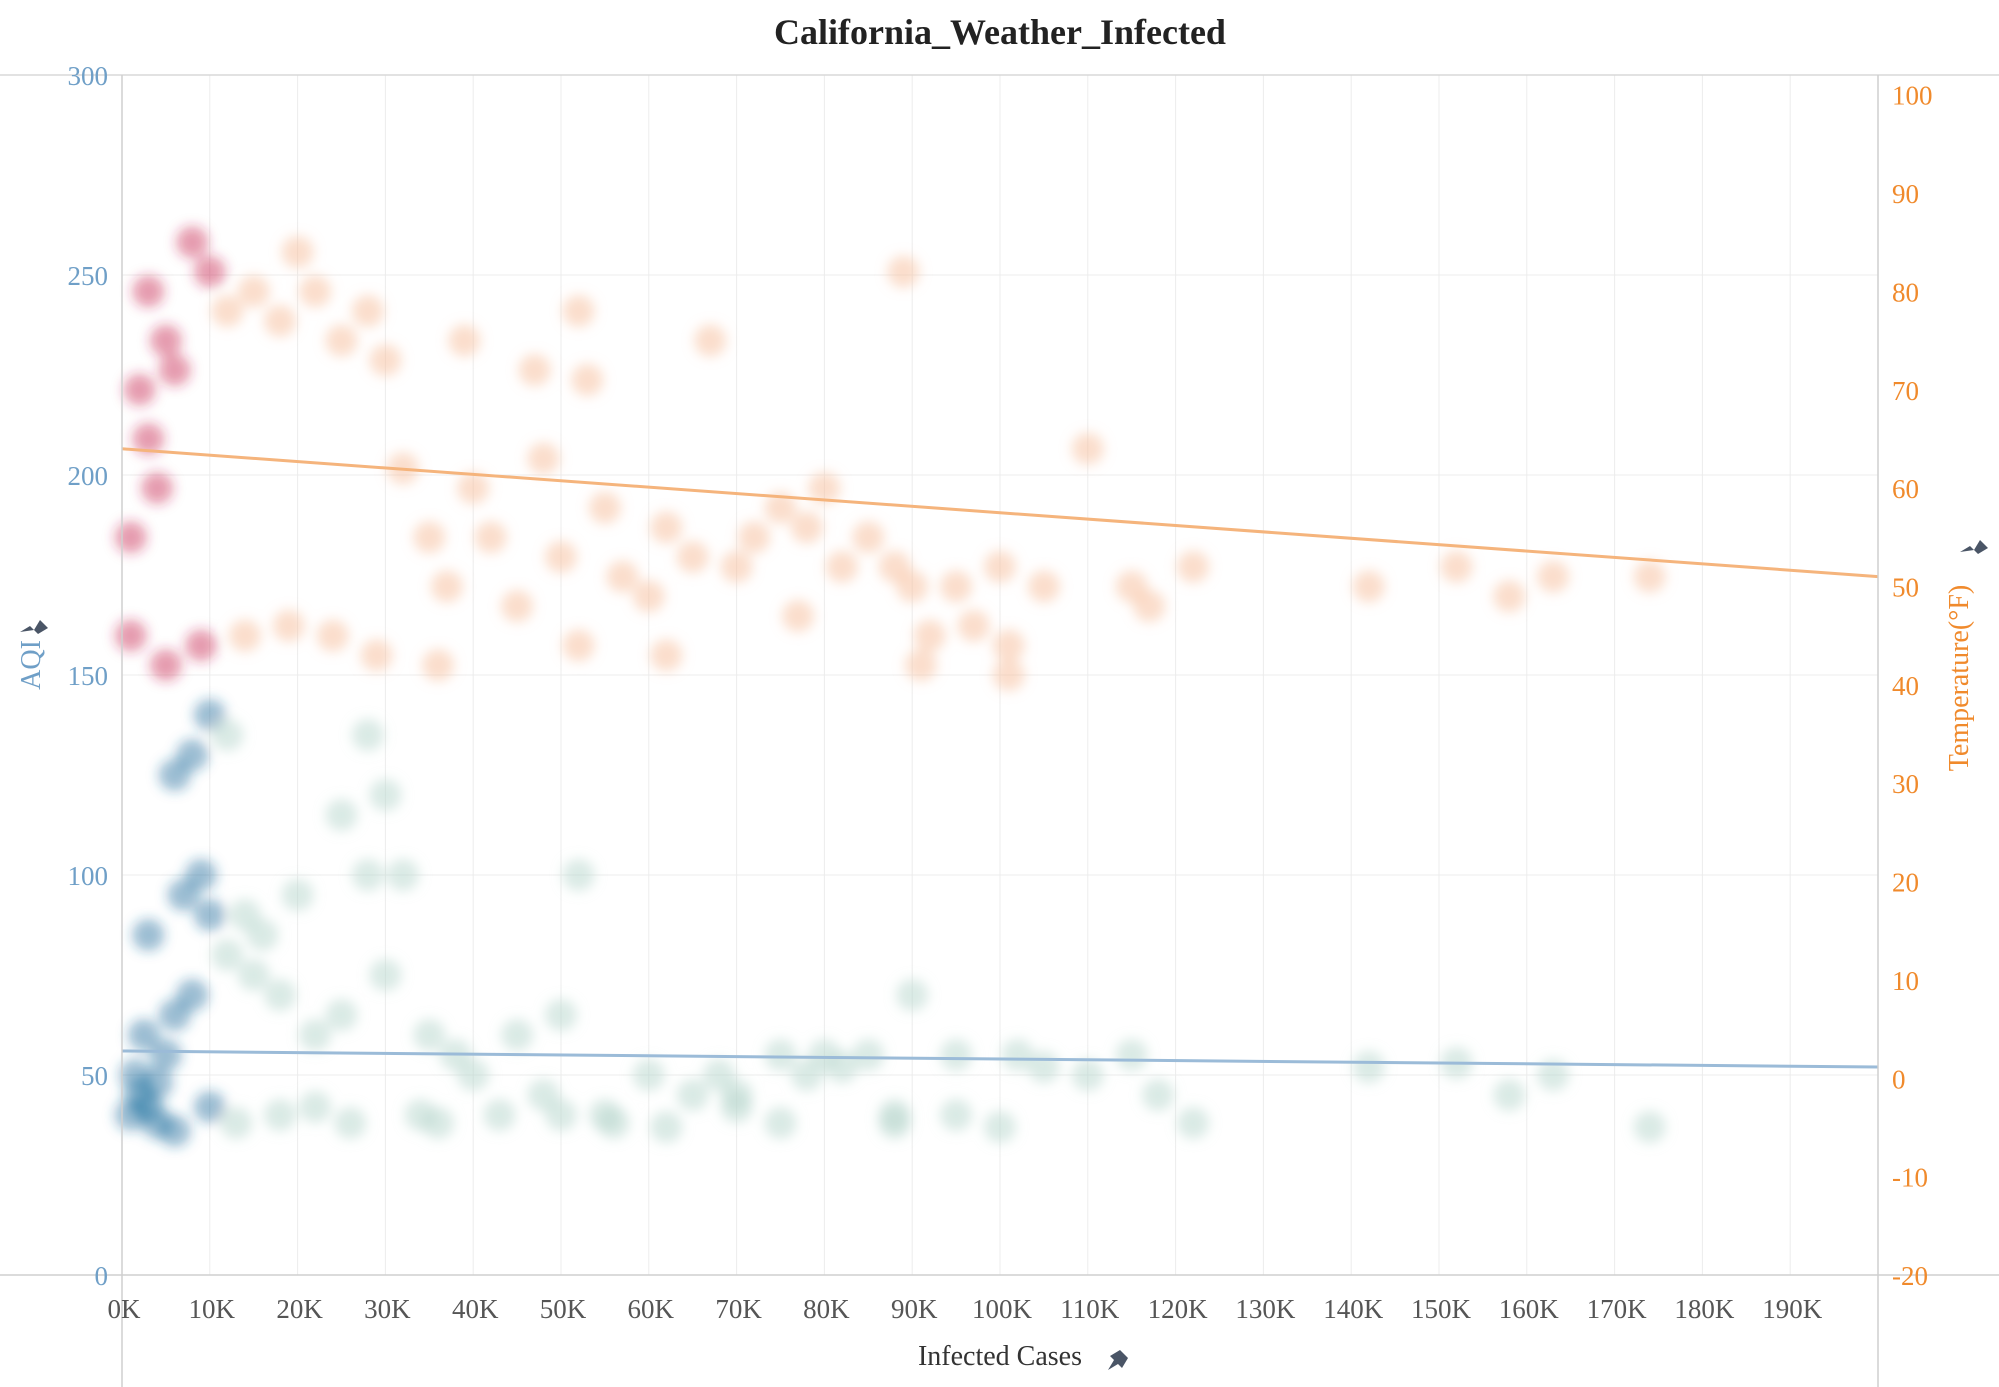 This screenshot has width=1999, height=1387. What do you see at coordinates (1905, 587) in the screenshot?
I see `temperature-tick-label: 50` at bounding box center [1905, 587].